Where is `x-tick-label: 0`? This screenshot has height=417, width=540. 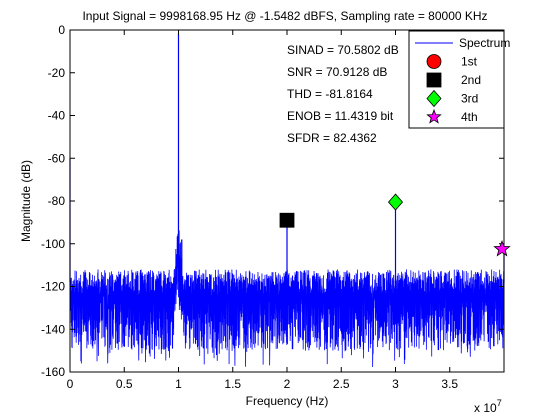
x-tick-label: 0 is located at coordinates (70, 384).